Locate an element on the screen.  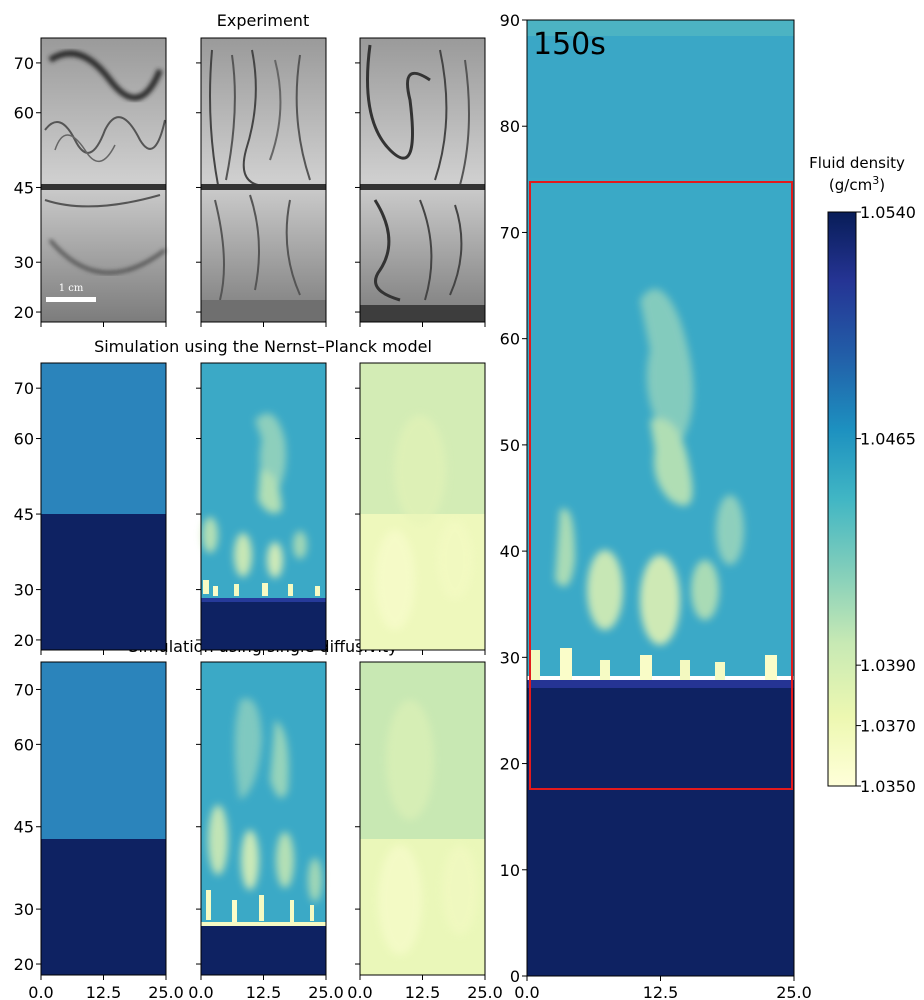
colorbar-tick-label: 1.0370 is located at coordinates (888, 726).